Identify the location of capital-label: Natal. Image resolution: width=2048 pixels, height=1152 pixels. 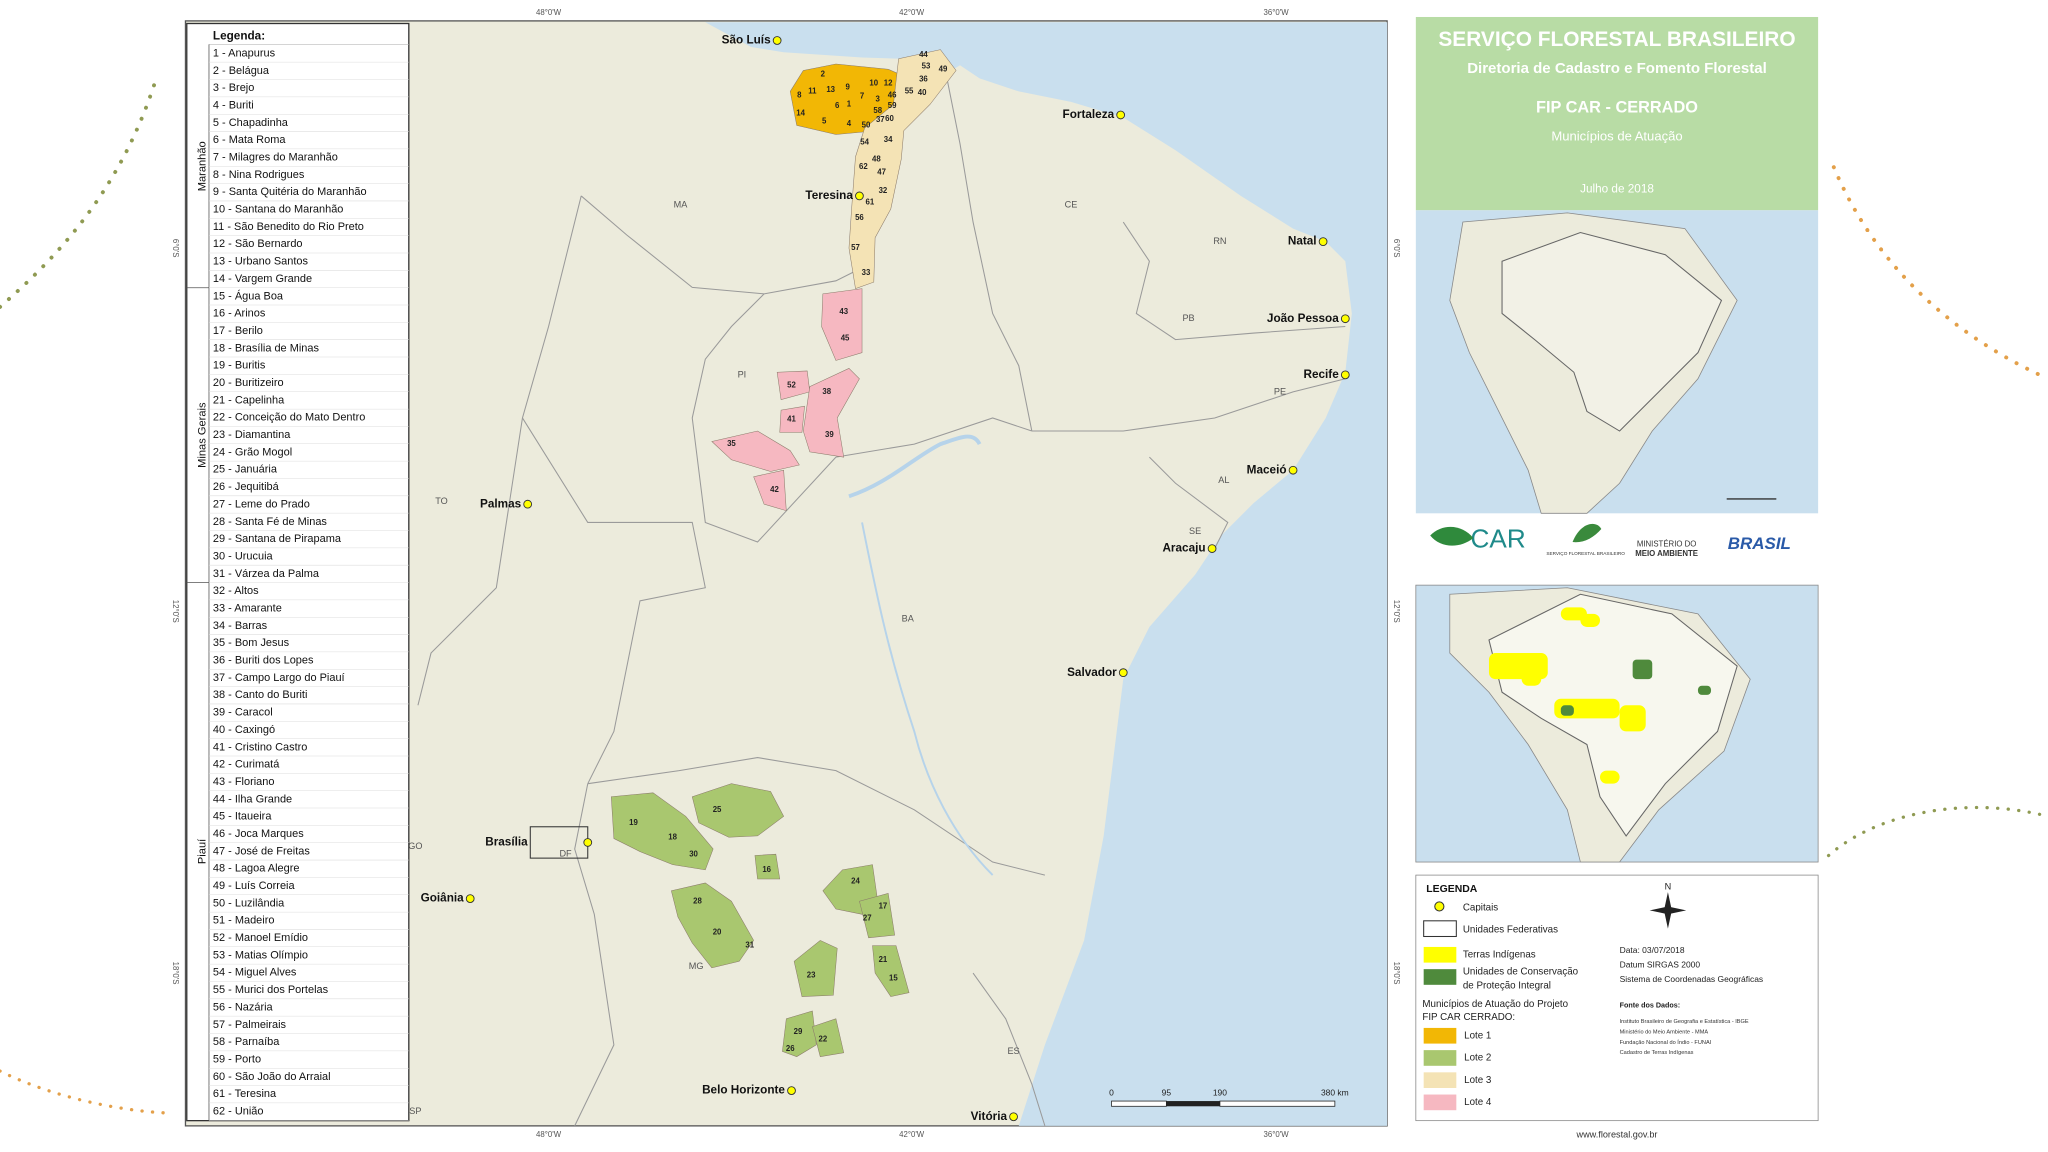
(1302, 241).